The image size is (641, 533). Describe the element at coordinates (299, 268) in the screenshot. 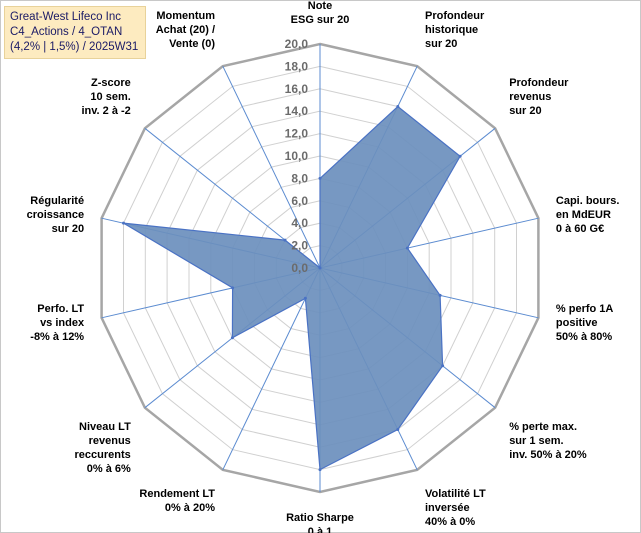

I see `tick-label: 0,0` at that location.